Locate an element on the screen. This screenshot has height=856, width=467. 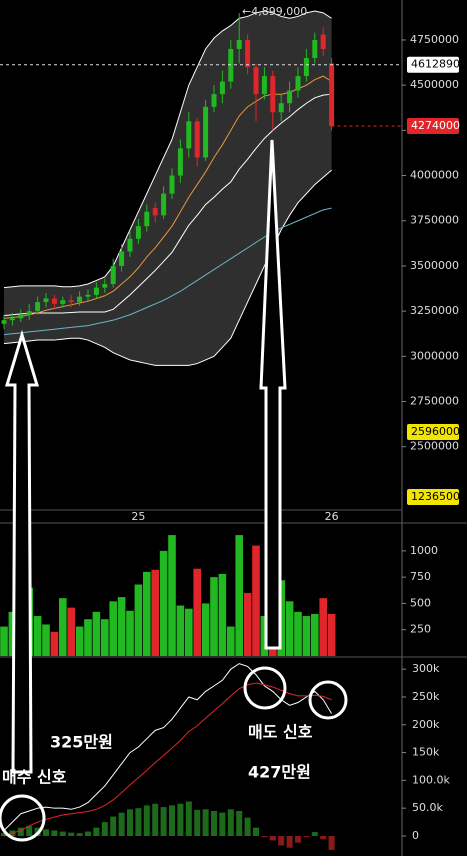
buy-signal: 매수 신호 is located at coordinates (34, 777).